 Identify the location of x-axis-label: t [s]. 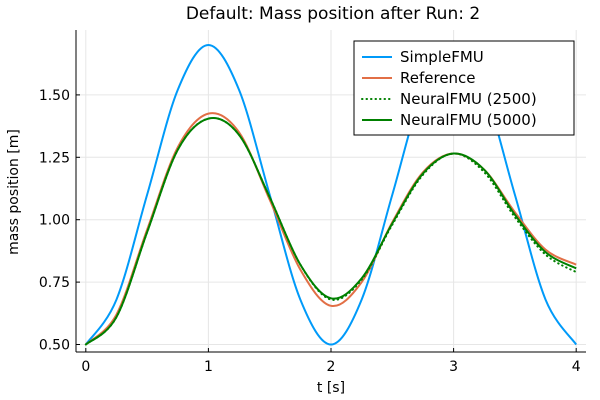
(331, 388).